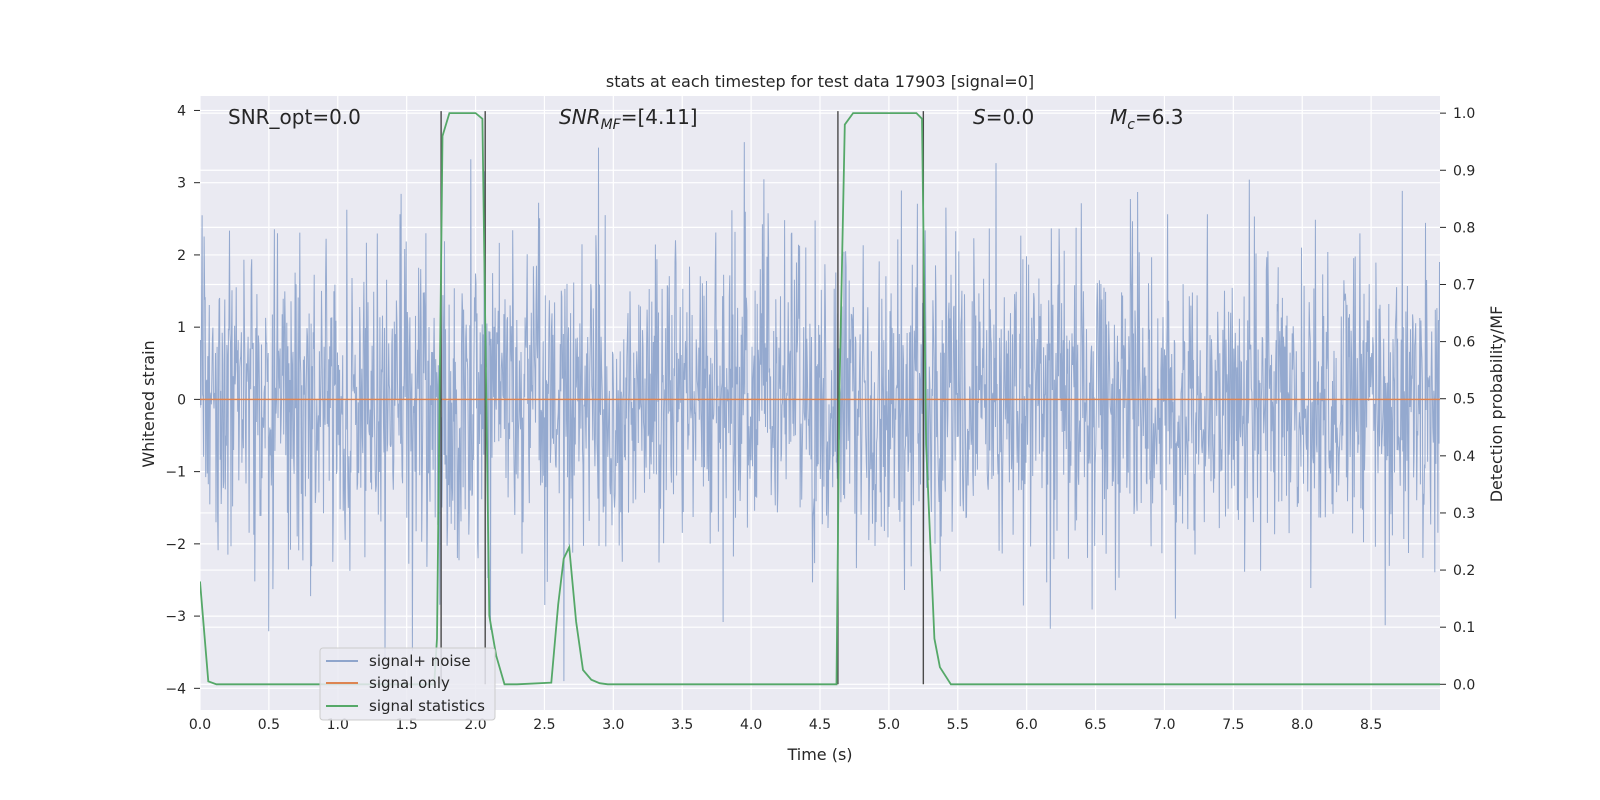 The width and height of the screenshot is (1600, 800). Describe the element at coordinates (819, 754) in the screenshot. I see `x-axis-label: Time (s)` at that location.